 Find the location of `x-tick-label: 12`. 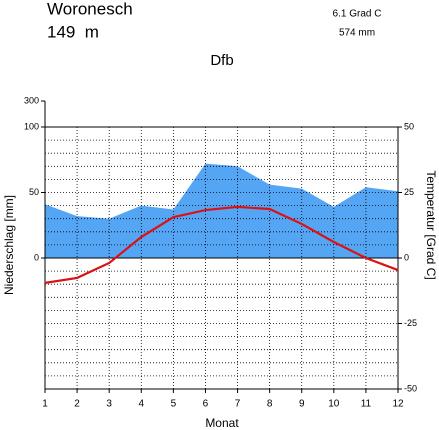

x-tick-label: 12 is located at coordinates (398, 404).